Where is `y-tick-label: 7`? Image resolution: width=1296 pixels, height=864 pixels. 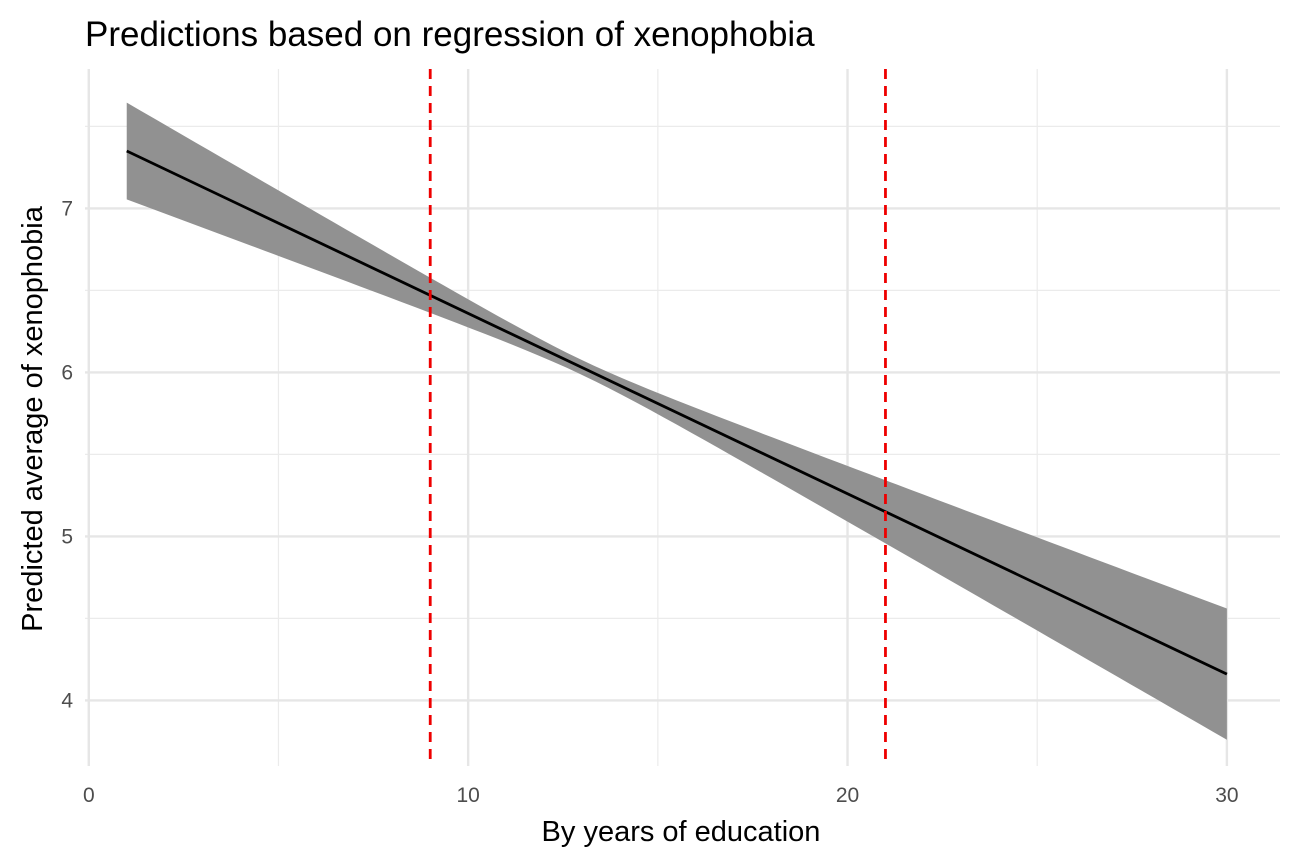
y-tick-label: 7 is located at coordinates (67, 208).